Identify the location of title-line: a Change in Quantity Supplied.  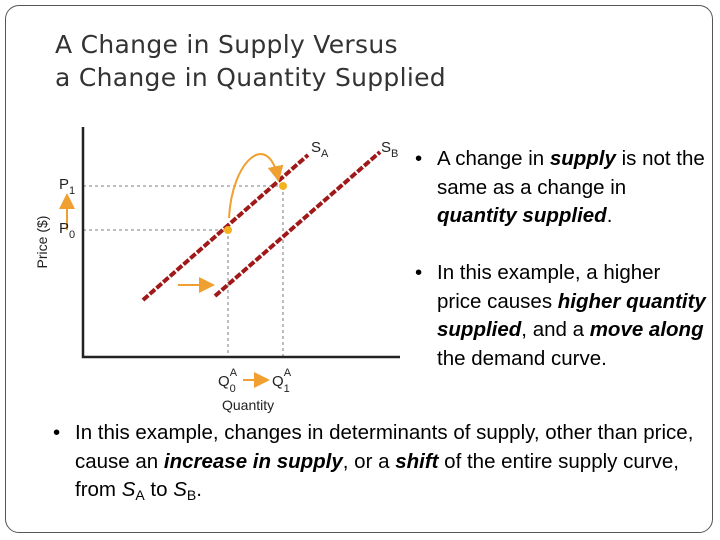
(250, 77).